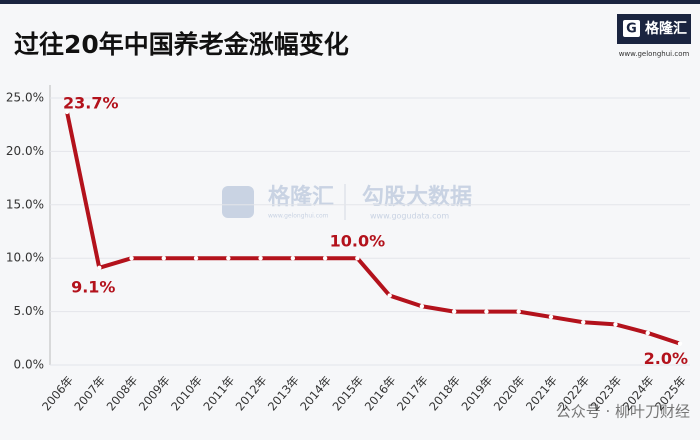 The image size is (700, 440). I want to click on value-label: 9.1%, so click(93, 286).